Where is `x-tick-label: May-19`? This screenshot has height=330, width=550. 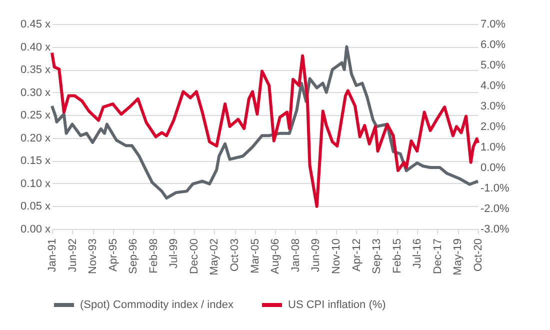 x-tick-label: May-19 is located at coordinates (458, 257).